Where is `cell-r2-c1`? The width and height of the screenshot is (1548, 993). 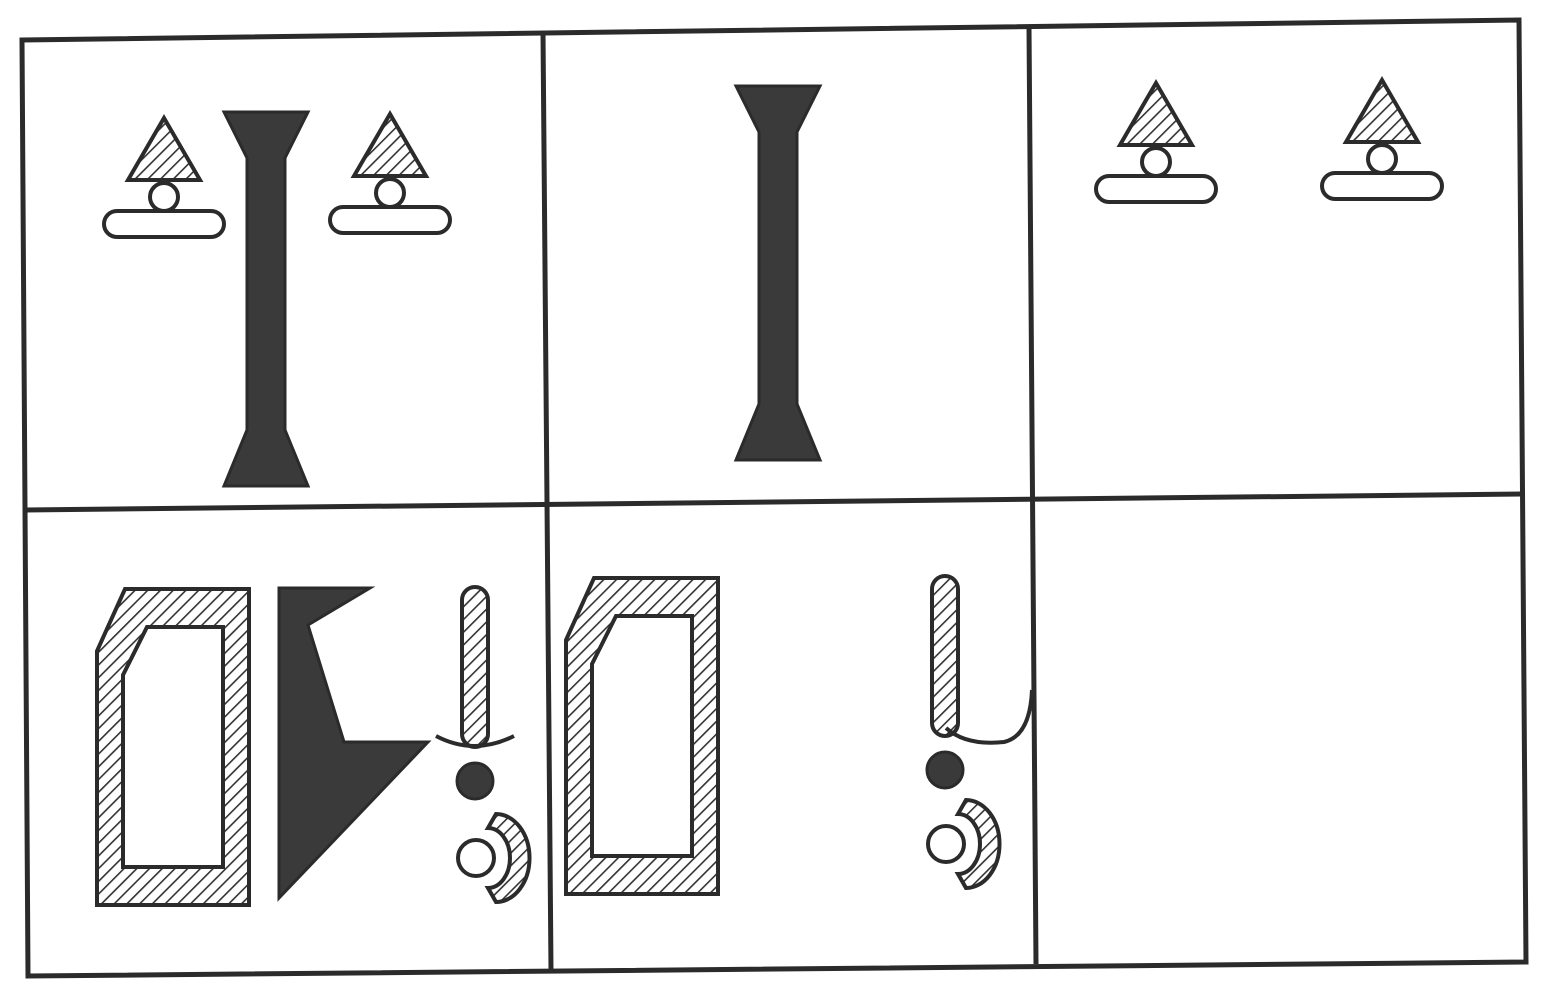 cell-r2-c1 is located at coordinates (313, 746).